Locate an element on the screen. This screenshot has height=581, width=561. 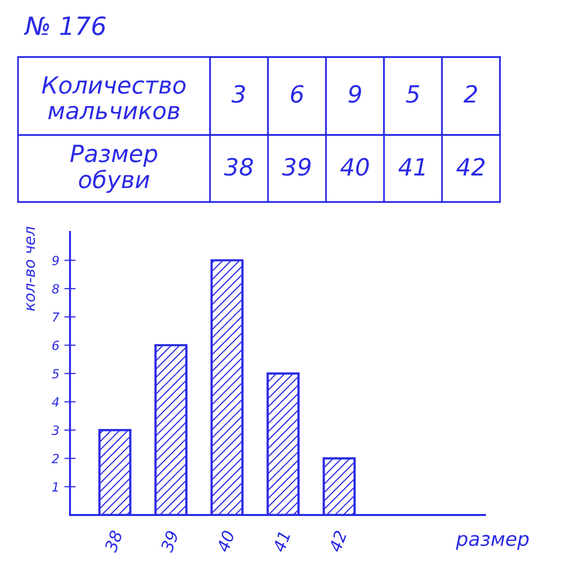
y-tick-label: 8 is located at coordinates (56, 289).